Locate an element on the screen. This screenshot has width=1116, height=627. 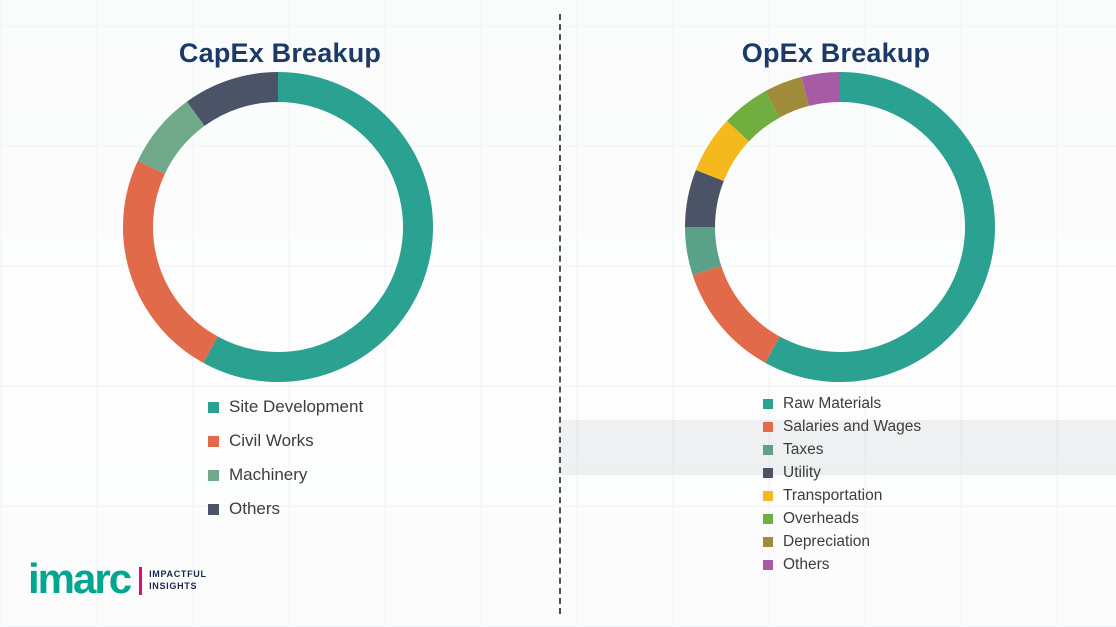
donut-segment-raw-materials is located at coordinates (880, 227).